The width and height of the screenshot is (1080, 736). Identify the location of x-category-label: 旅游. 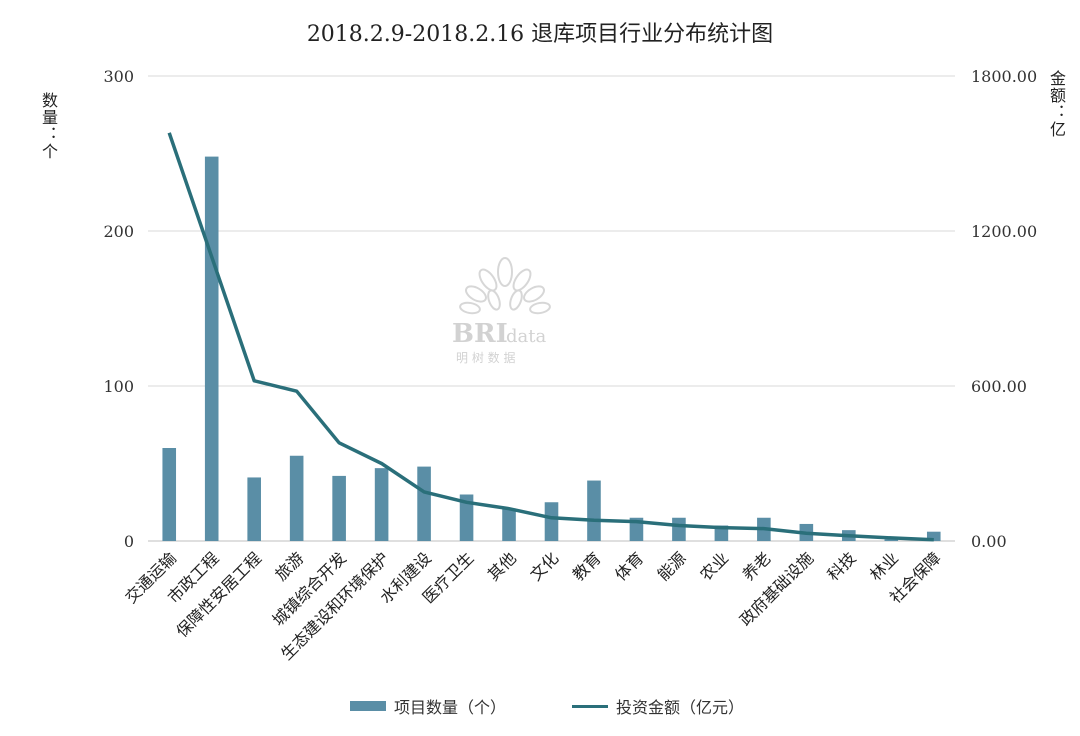
(289, 566).